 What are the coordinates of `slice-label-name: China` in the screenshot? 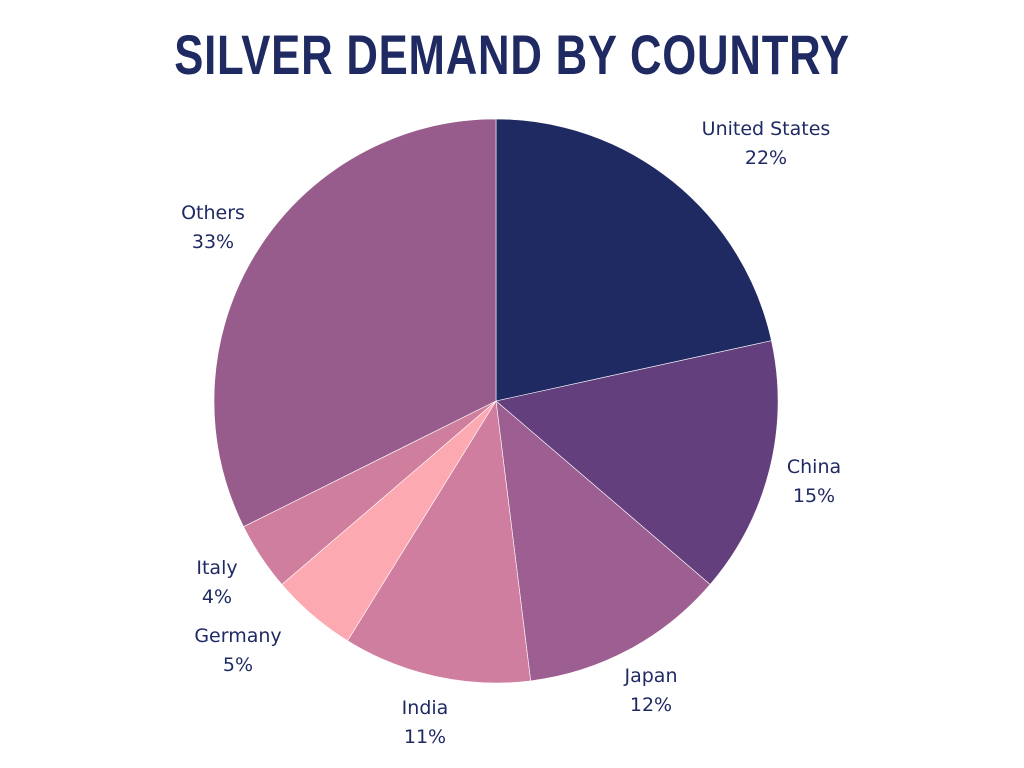 It's located at (814, 467).